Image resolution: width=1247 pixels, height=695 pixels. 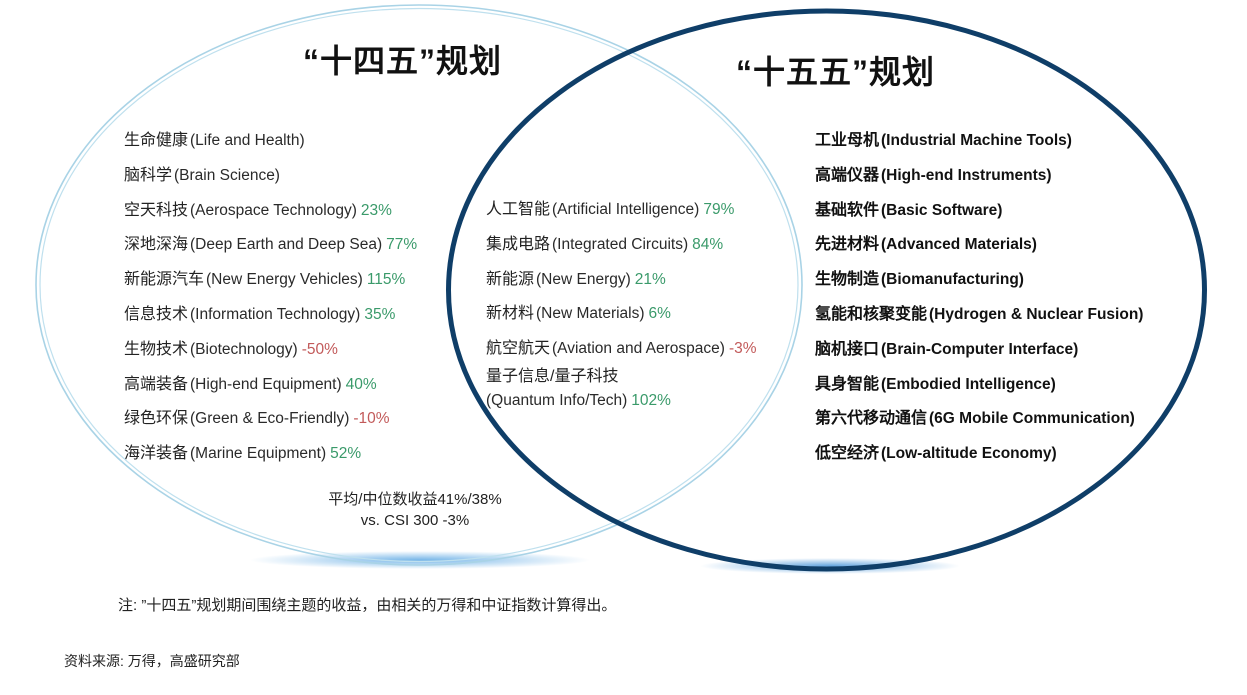 I want to click on list-item: 工业母机 (Industrial Machine Tools), so click(x=943, y=140).